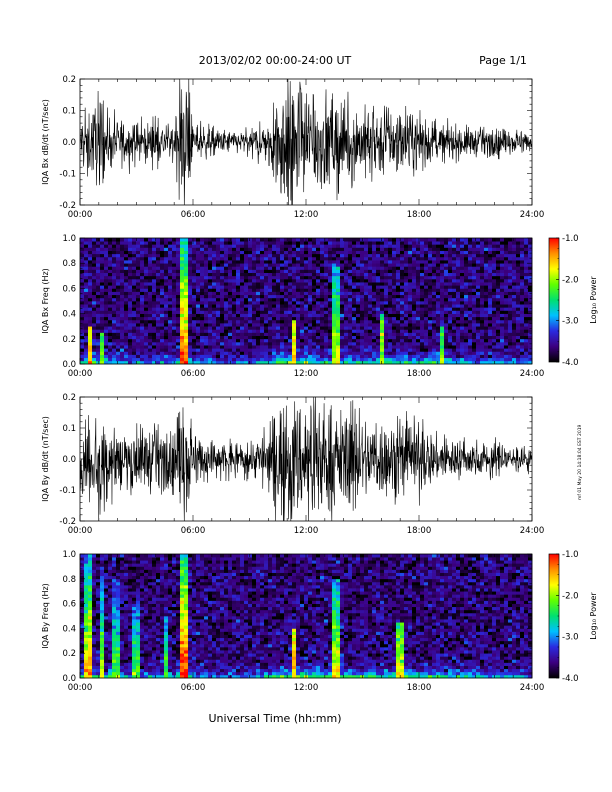  Describe the element at coordinates (532, 215) in the screenshot. I see `x-tick-label: 24:00` at that location.